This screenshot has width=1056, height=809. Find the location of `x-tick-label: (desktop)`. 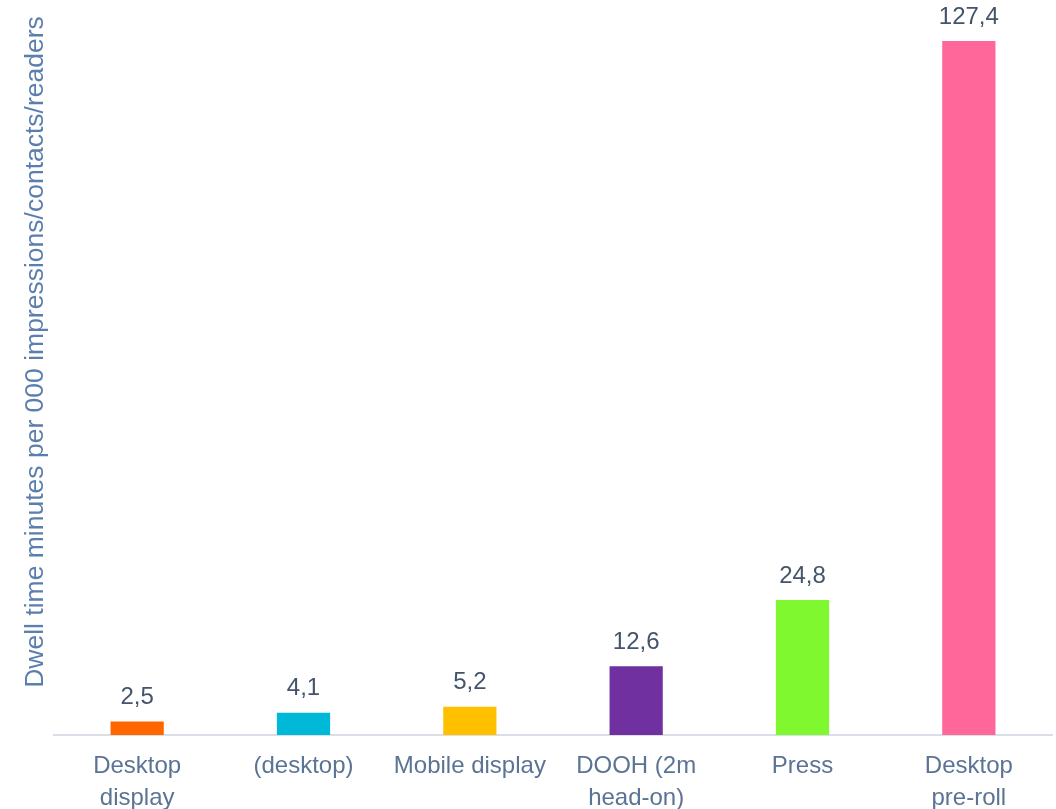

x-tick-label: (desktop) is located at coordinates (303, 764).